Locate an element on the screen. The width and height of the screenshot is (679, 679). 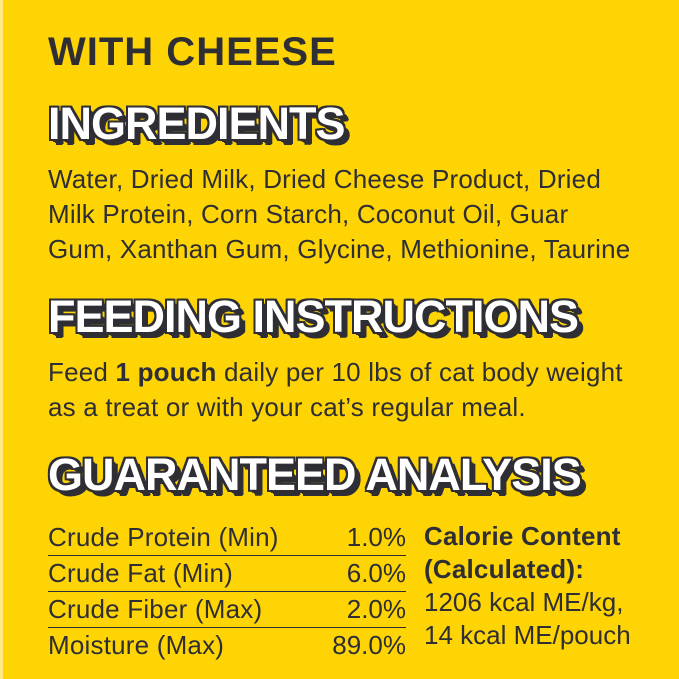
calorie-heading-line2: (Calculated): is located at coordinates (504, 569).